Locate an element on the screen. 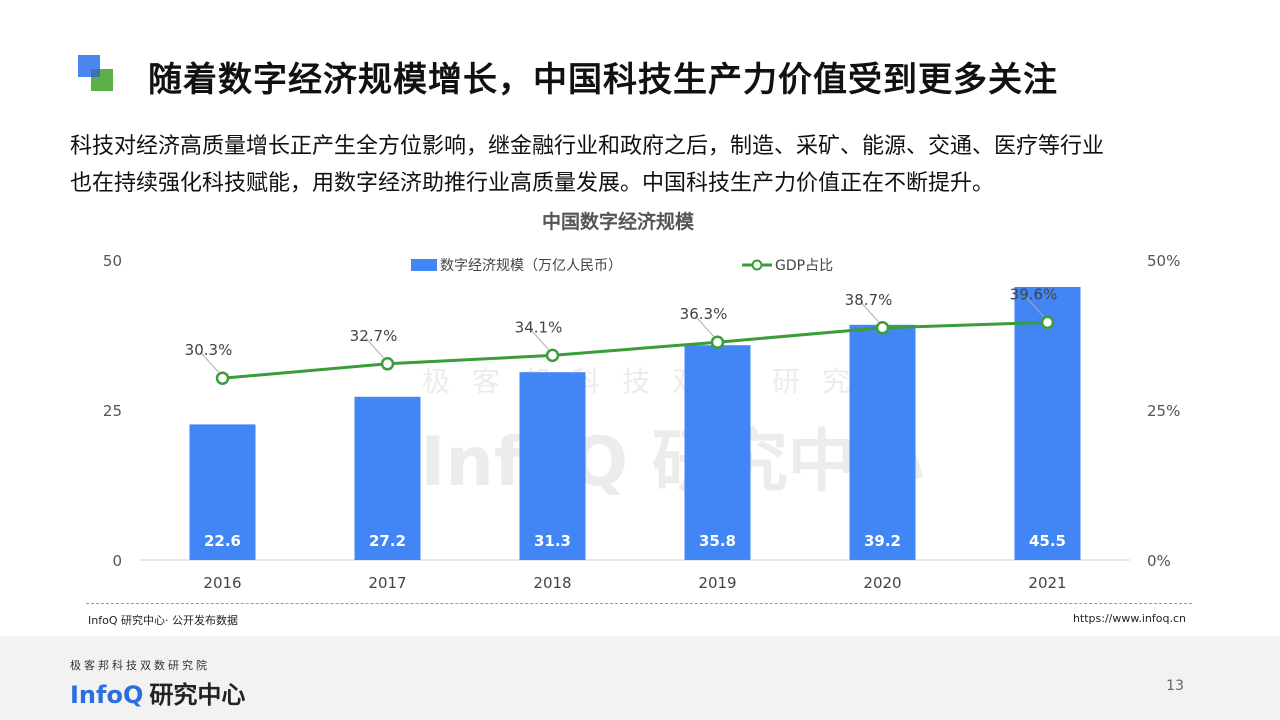 The image size is (1280, 720). legend-line-marker is located at coordinates (757, 265).